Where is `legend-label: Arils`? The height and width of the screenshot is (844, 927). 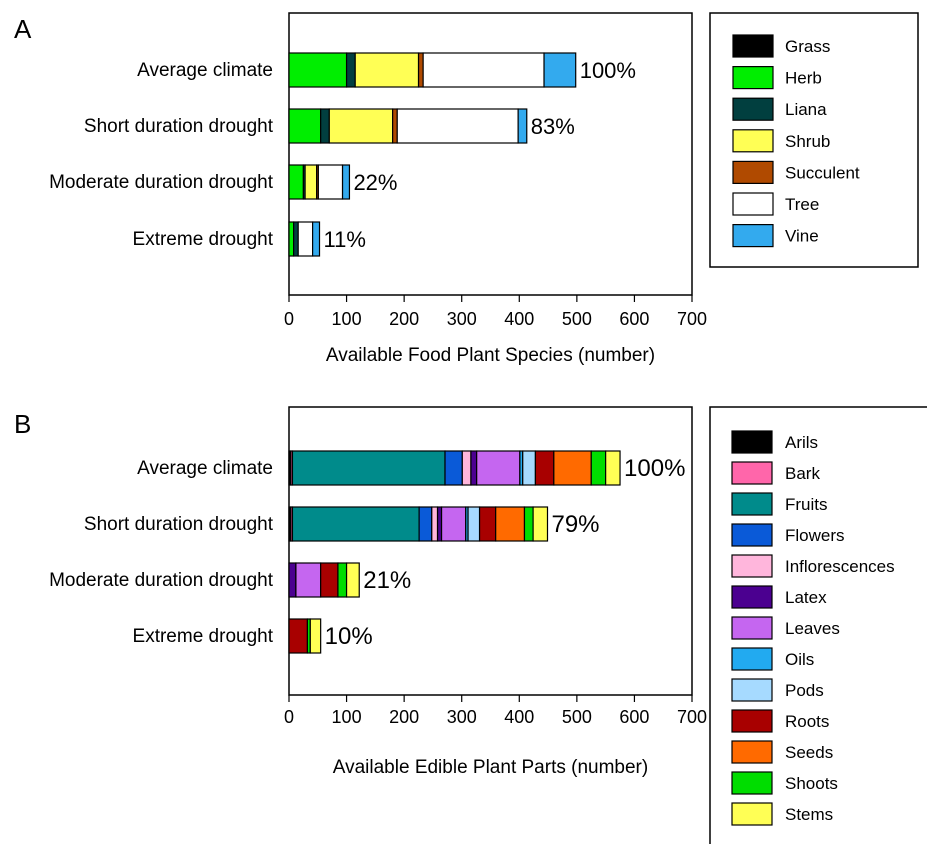
legend-label: Arils is located at coordinates (801, 442).